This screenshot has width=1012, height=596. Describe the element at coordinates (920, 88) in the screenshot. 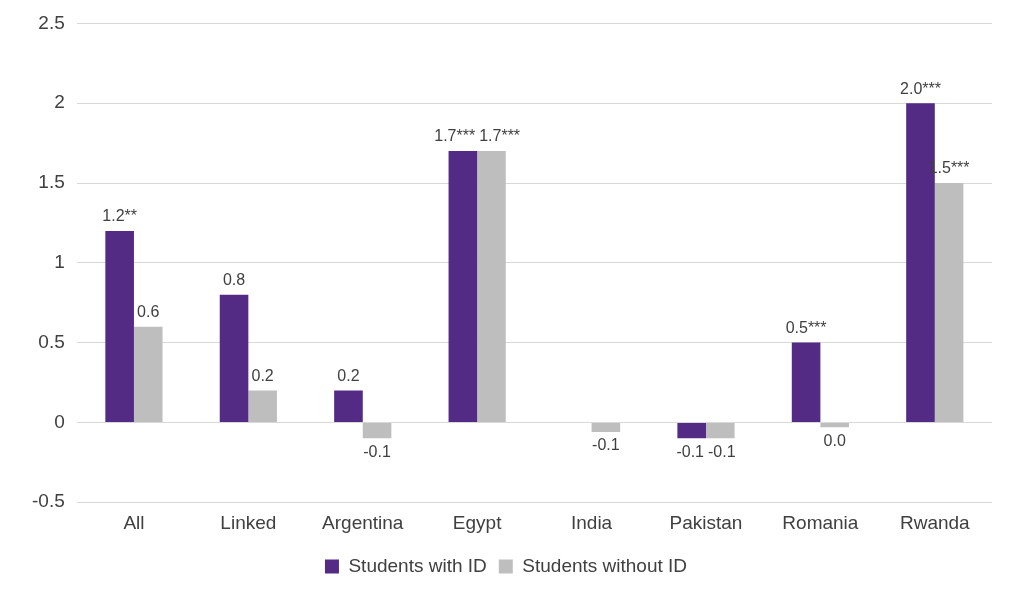

I see `data-label: 2.0***` at that location.